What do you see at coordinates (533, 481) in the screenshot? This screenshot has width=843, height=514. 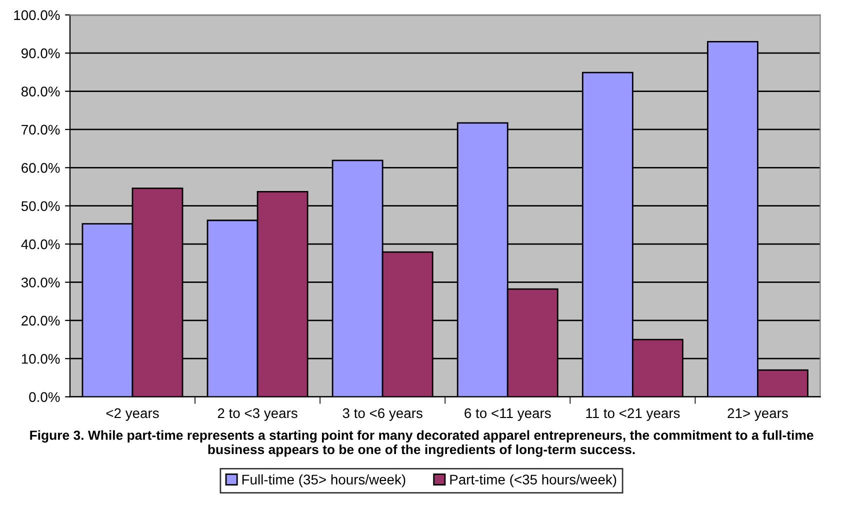 I see `legend-label: Part-time (<35 hours/week)` at bounding box center [533, 481].